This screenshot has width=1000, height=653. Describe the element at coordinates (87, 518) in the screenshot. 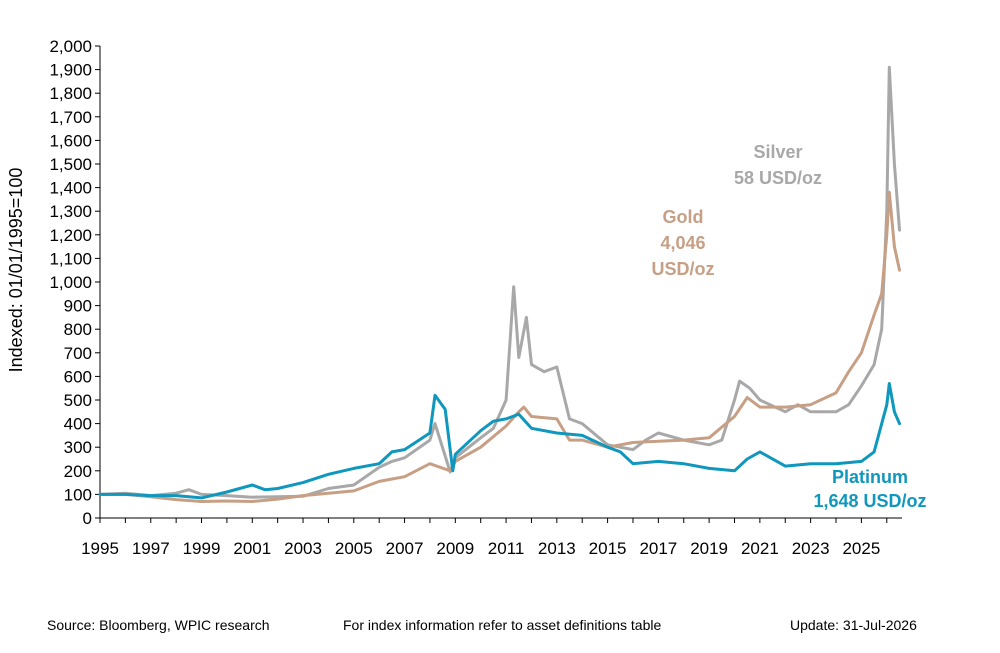

I see `y-tick-label: 0` at that location.